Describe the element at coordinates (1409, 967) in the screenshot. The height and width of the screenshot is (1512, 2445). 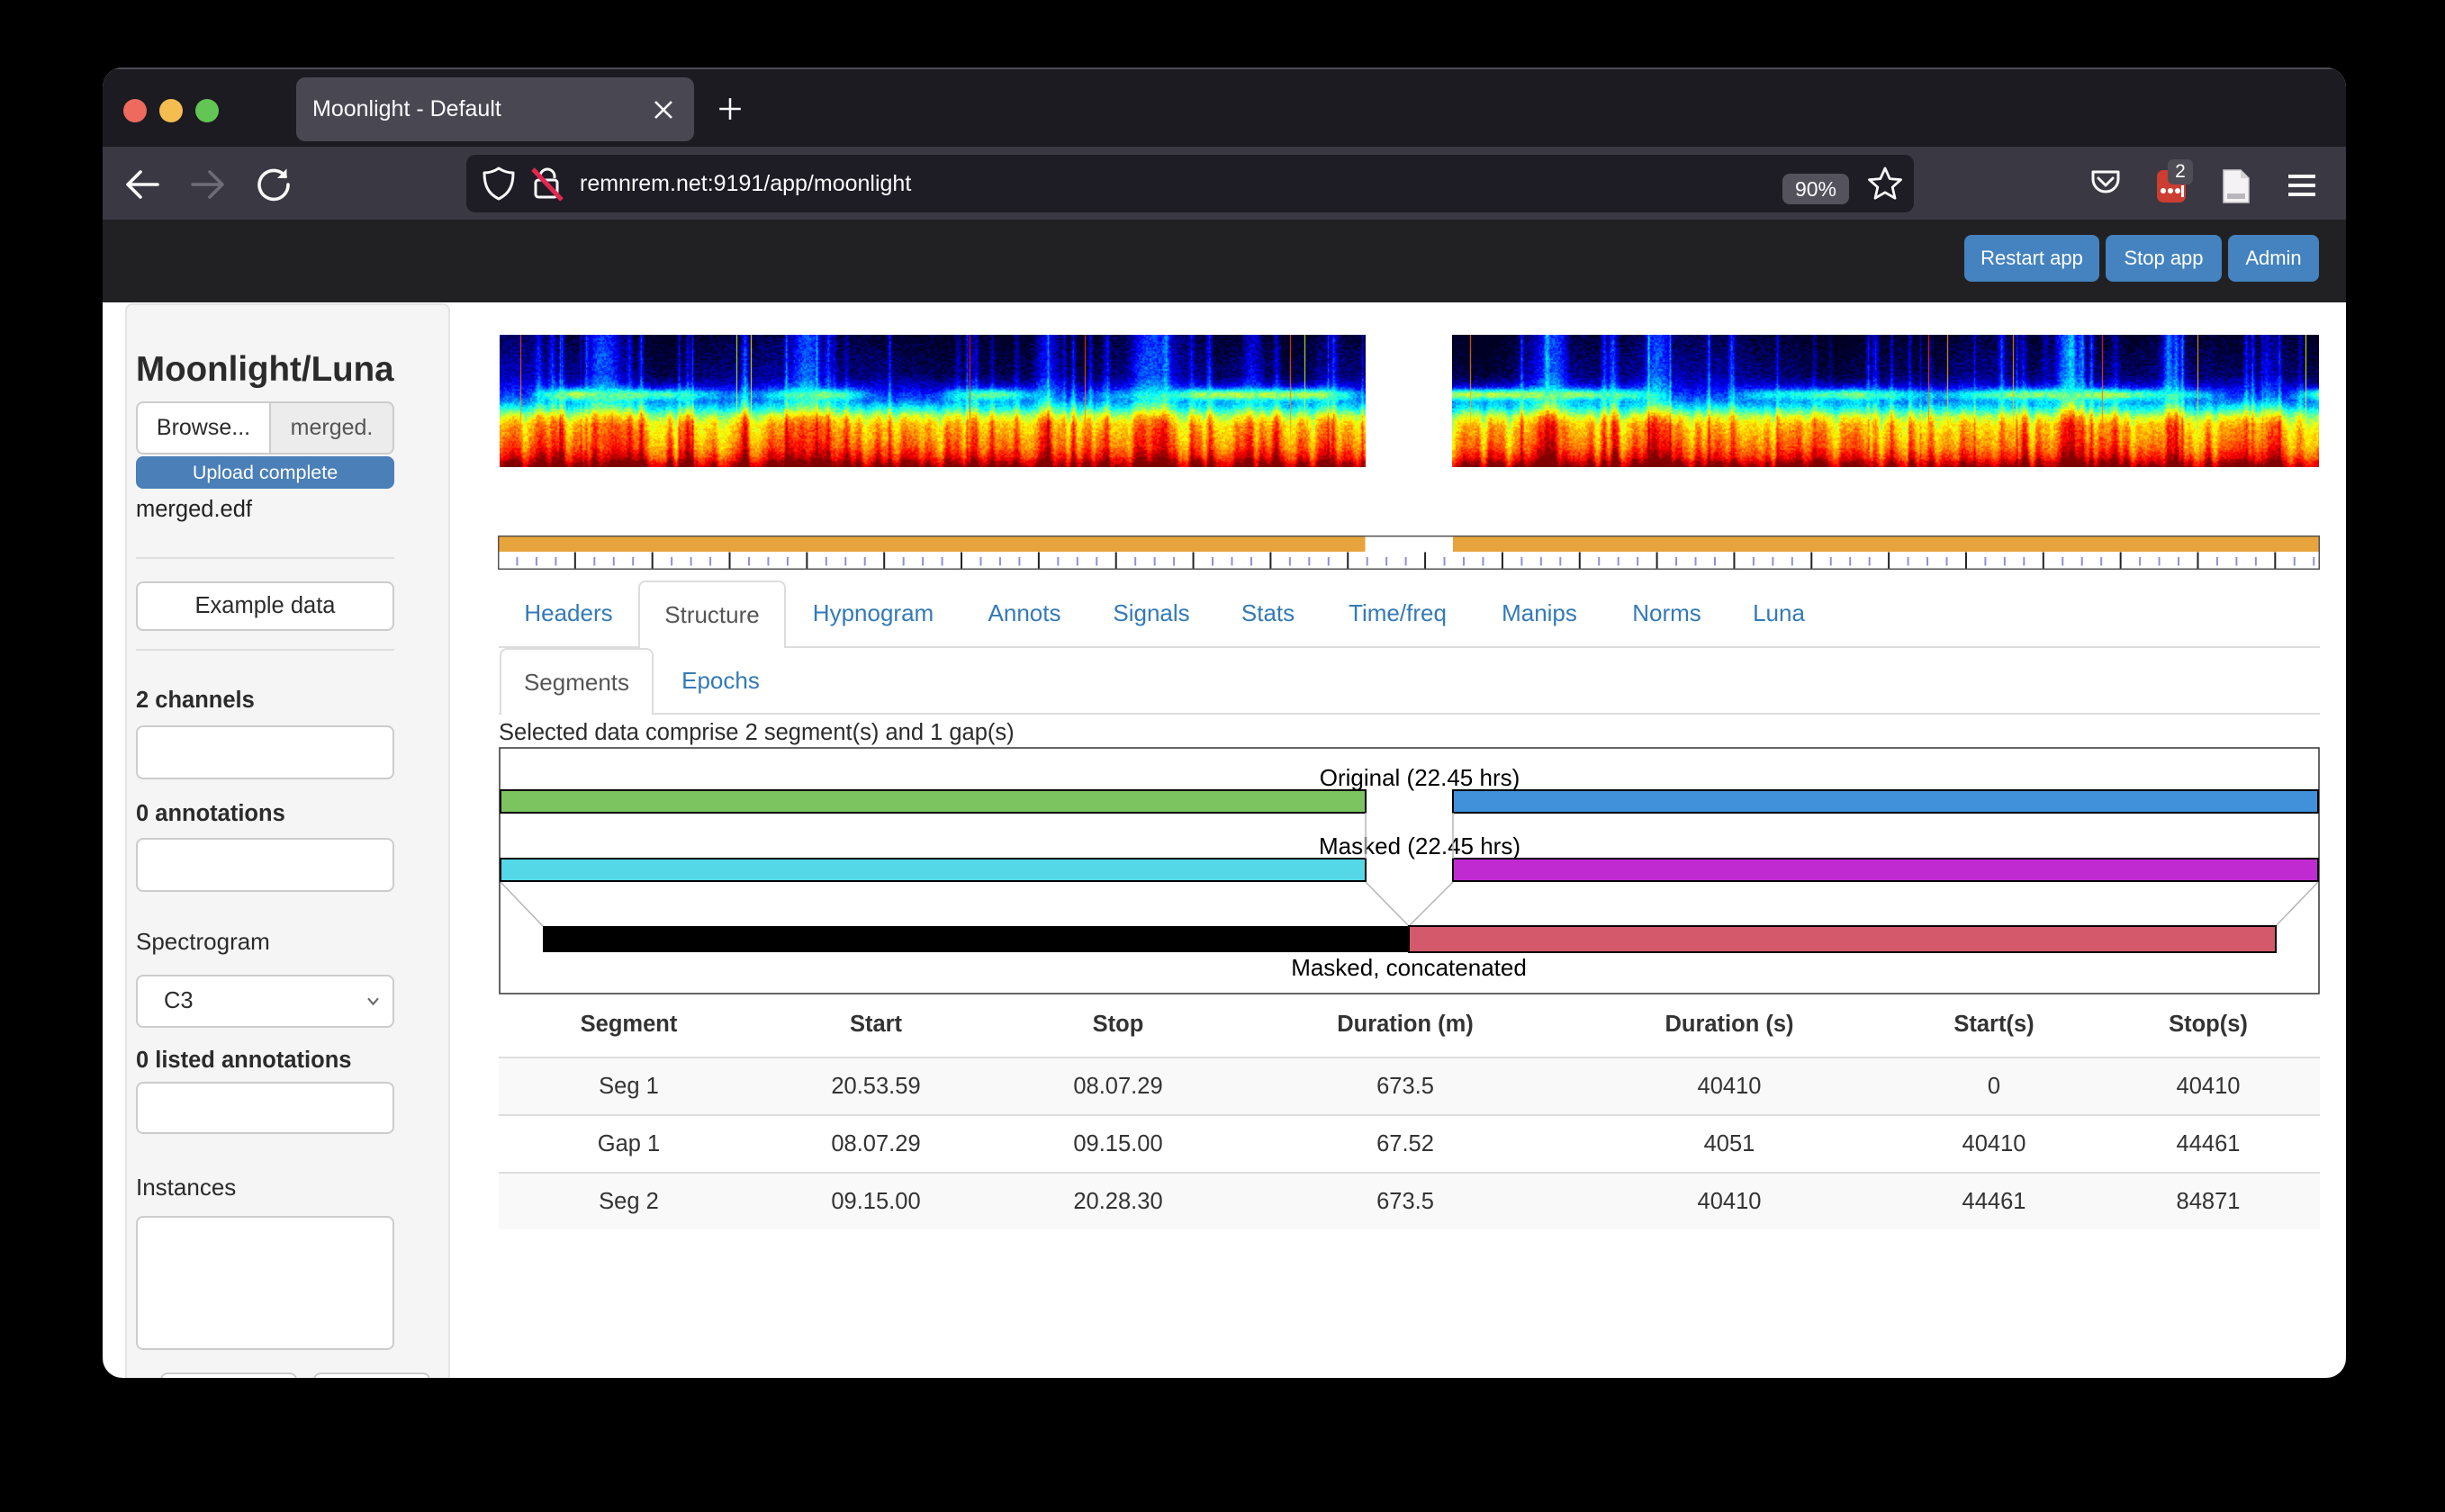
I see `svg-text: Masked, concatenated` at that location.